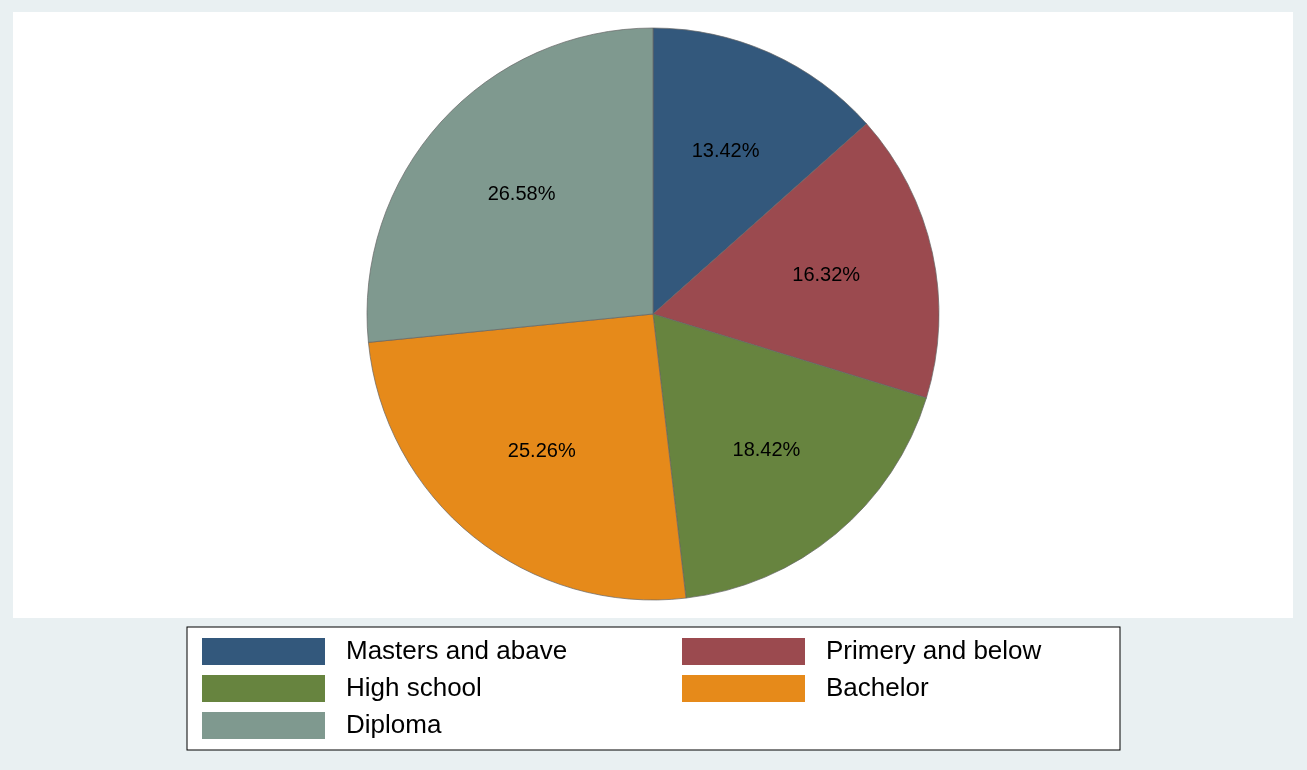 The height and width of the screenshot is (770, 1307). I want to click on data-label: 16.32%, so click(826, 274).